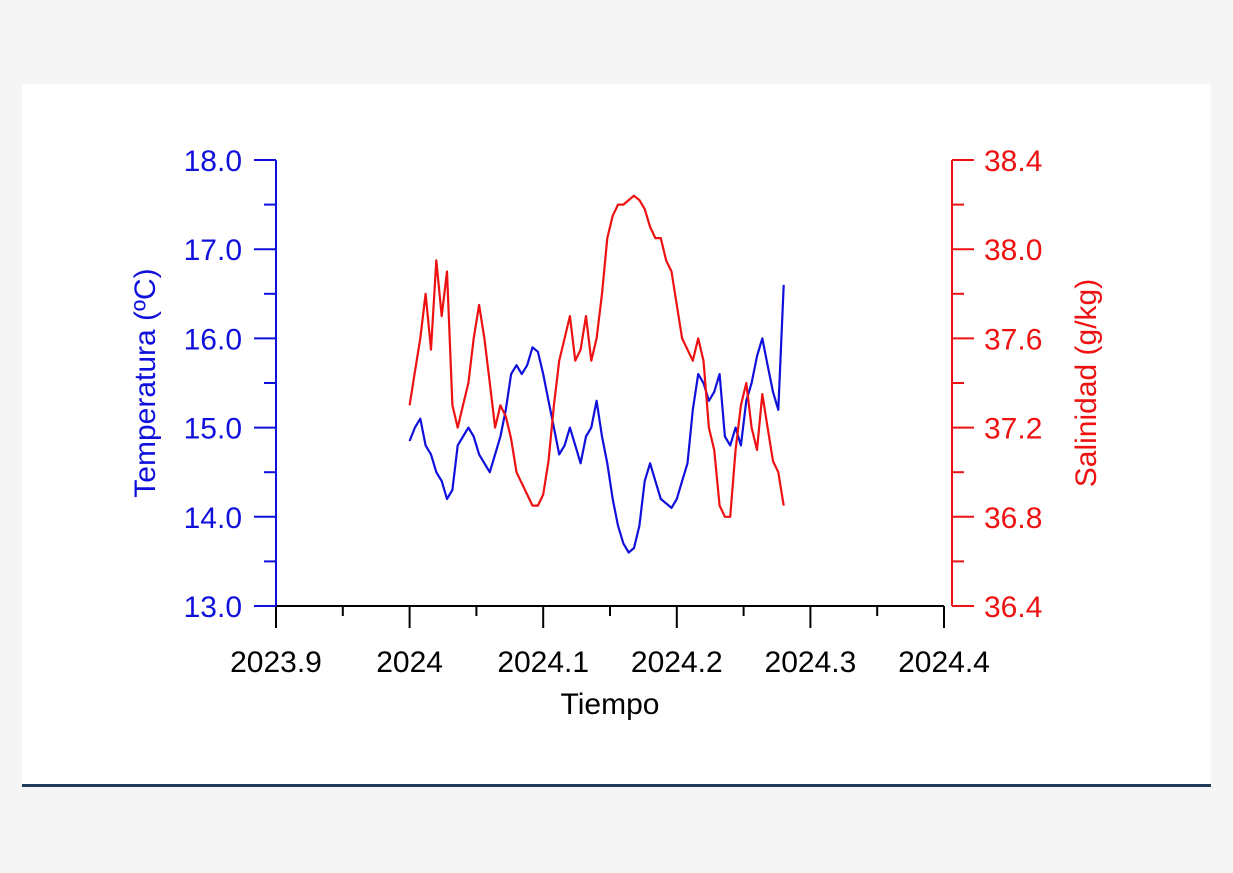  Describe the element at coordinates (1013, 161) in the screenshot. I see `y-right-tick-label: 38.4` at that location.